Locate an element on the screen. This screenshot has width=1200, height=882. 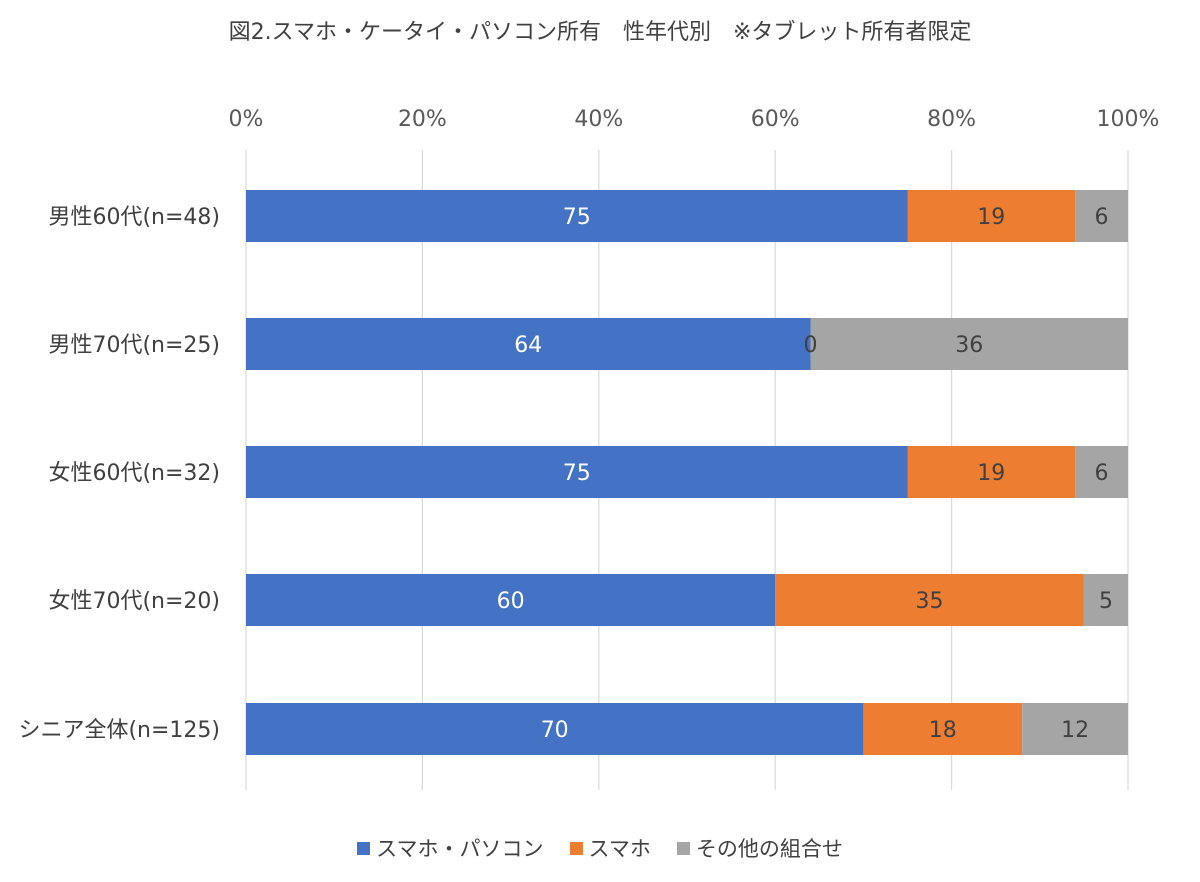
category-label: 女性60代(n=32) is located at coordinates (134, 473).